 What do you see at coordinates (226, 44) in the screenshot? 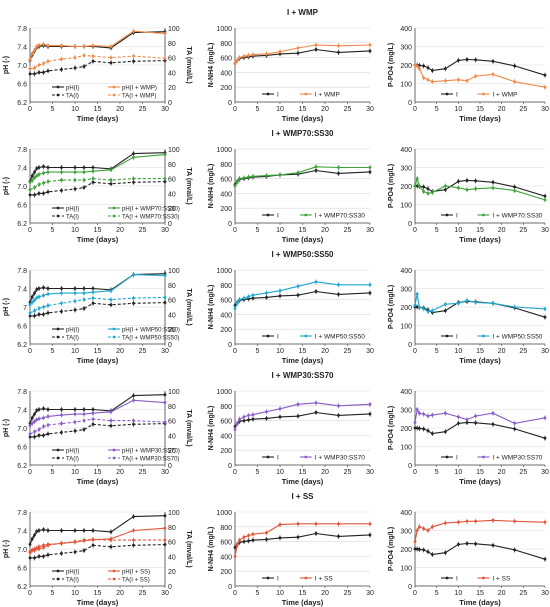
I see `y-tick-label: 800` at bounding box center [226, 44].